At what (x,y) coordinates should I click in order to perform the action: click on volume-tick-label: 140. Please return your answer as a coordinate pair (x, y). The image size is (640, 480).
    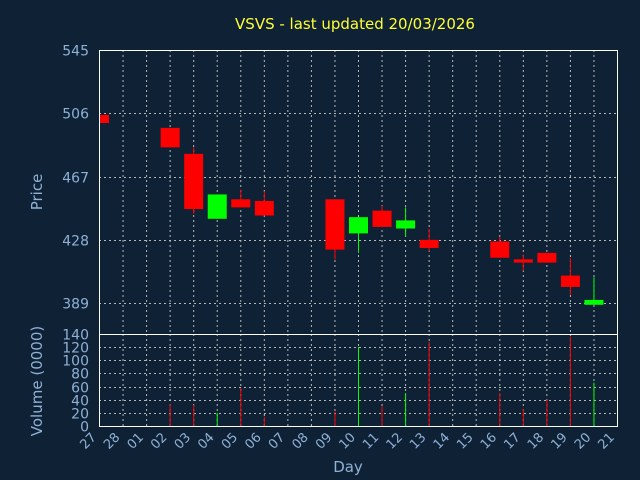
    Looking at the image, I should click on (75, 336).